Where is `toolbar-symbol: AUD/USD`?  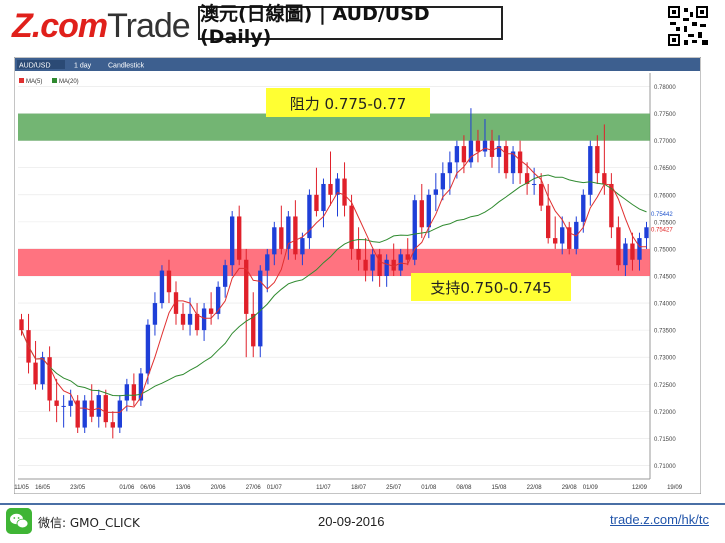 toolbar-symbol: AUD/USD is located at coordinates (35, 66).